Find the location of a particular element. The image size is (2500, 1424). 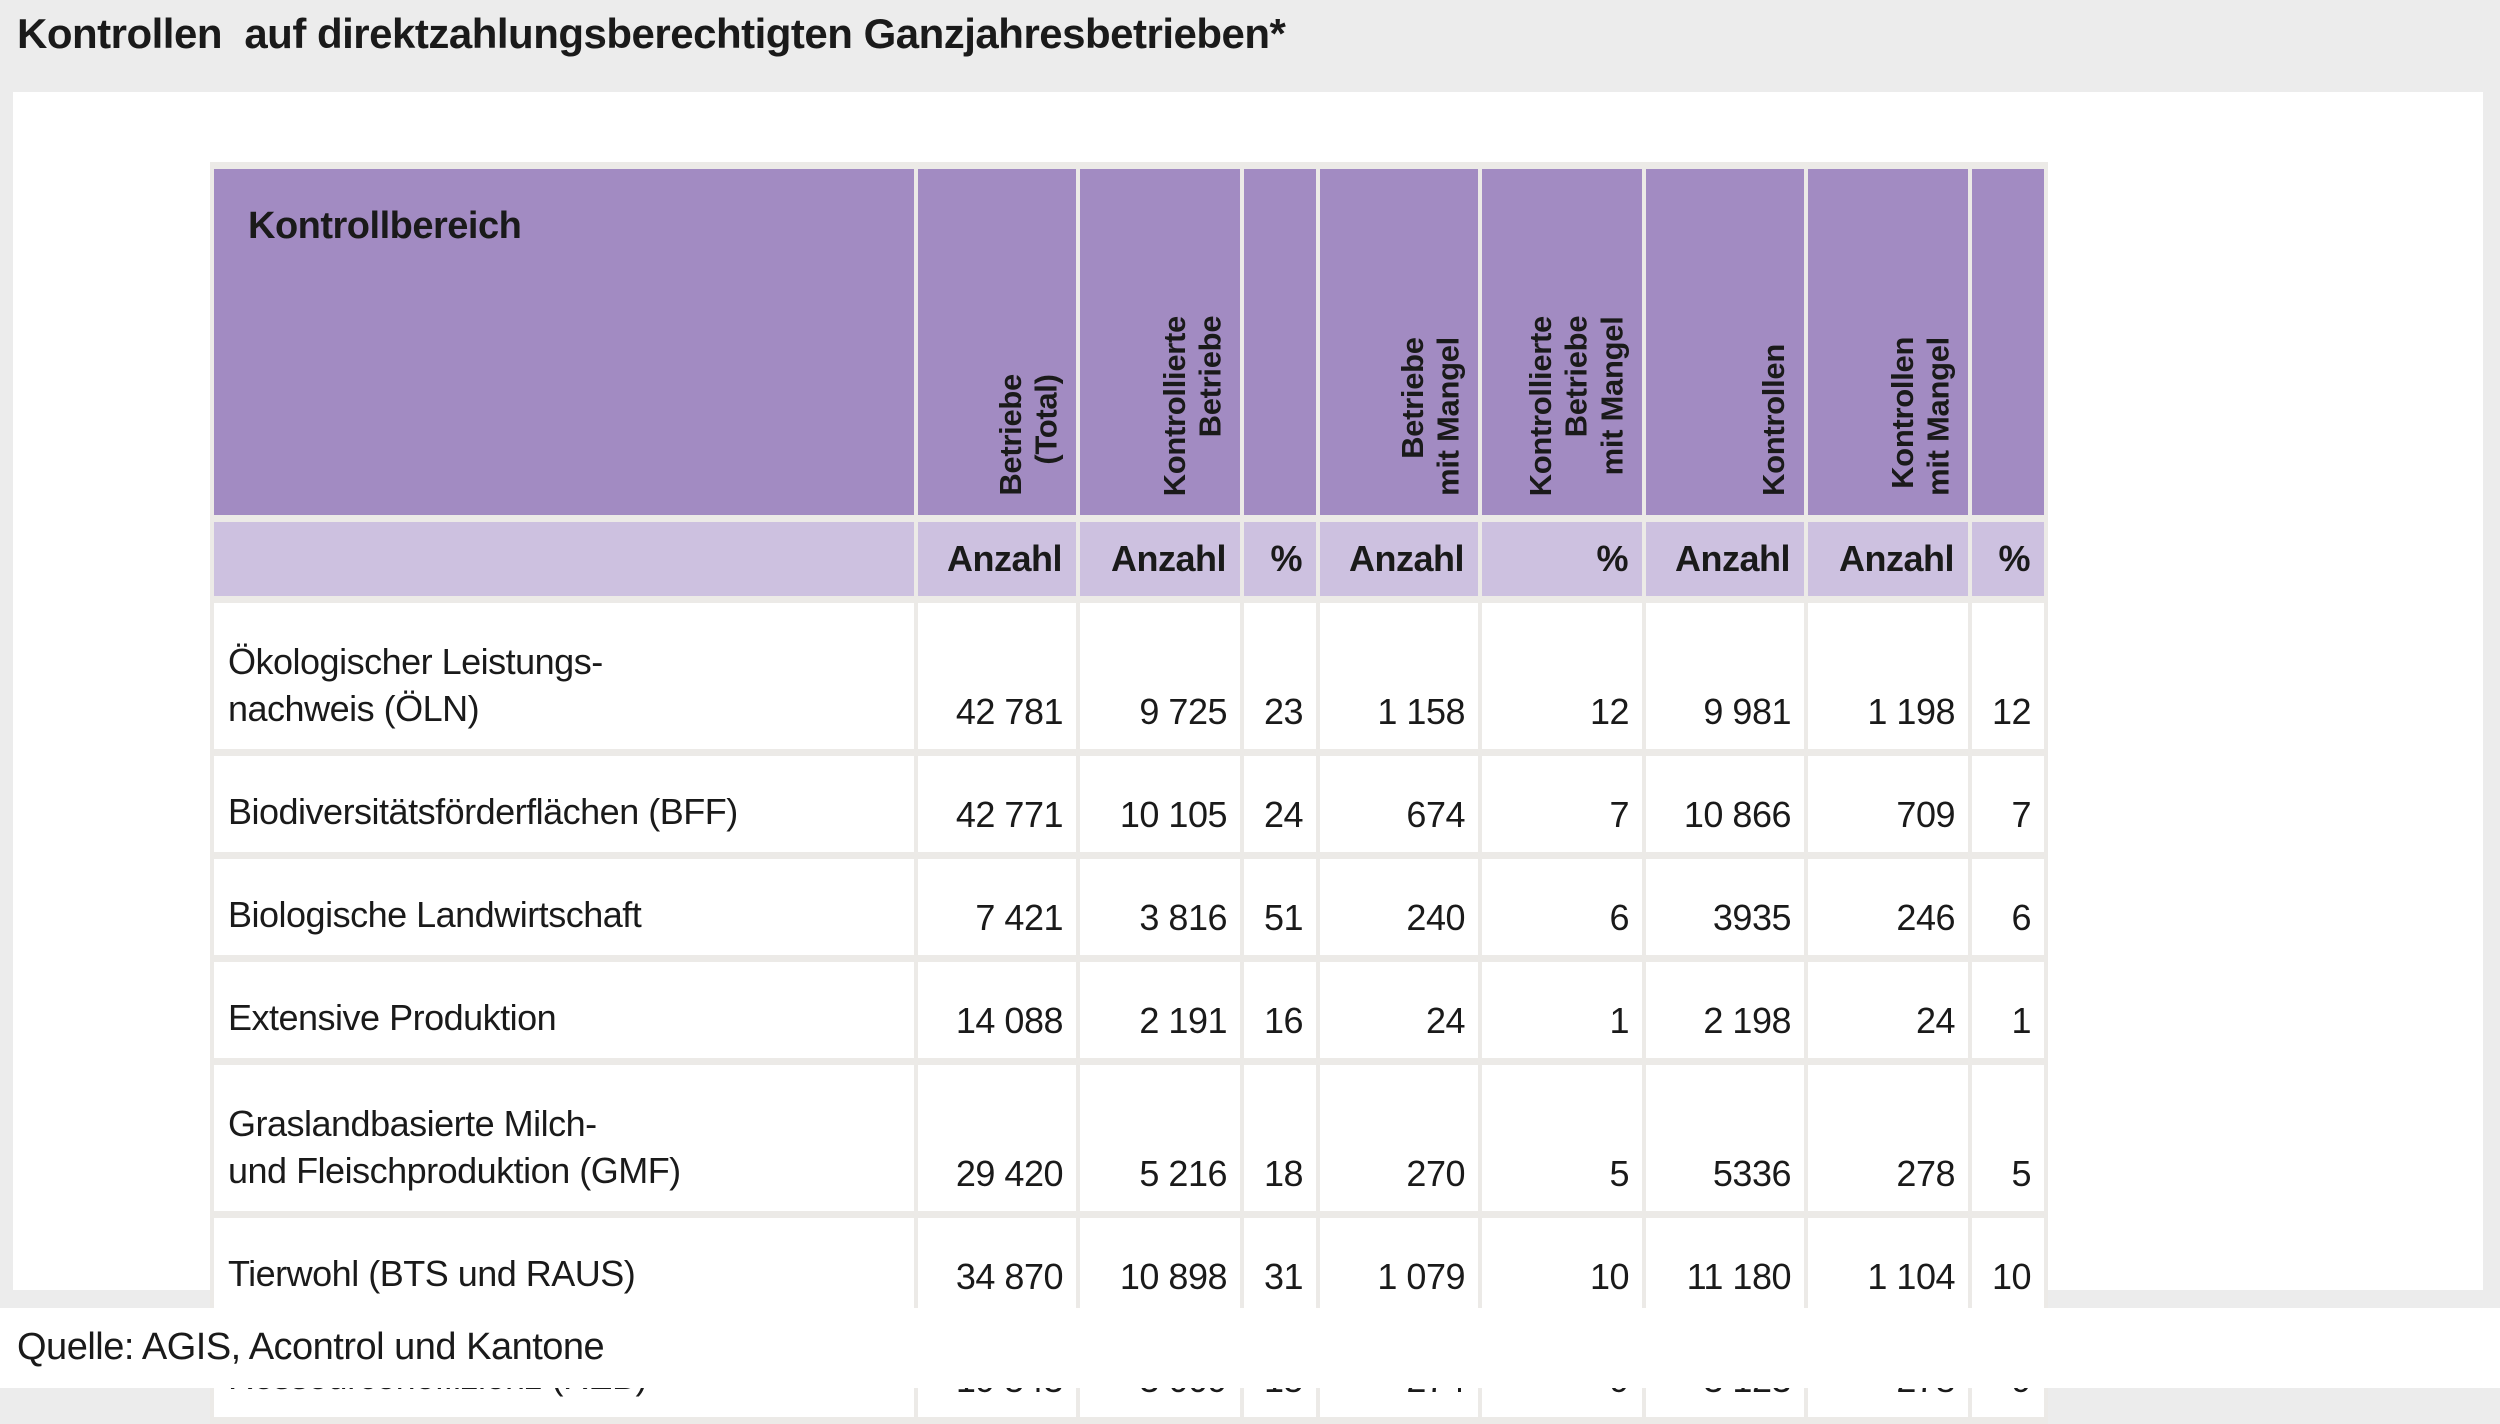

column-header-cell: Kontrollen mit Mangel is located at coordinates (1888, 342).